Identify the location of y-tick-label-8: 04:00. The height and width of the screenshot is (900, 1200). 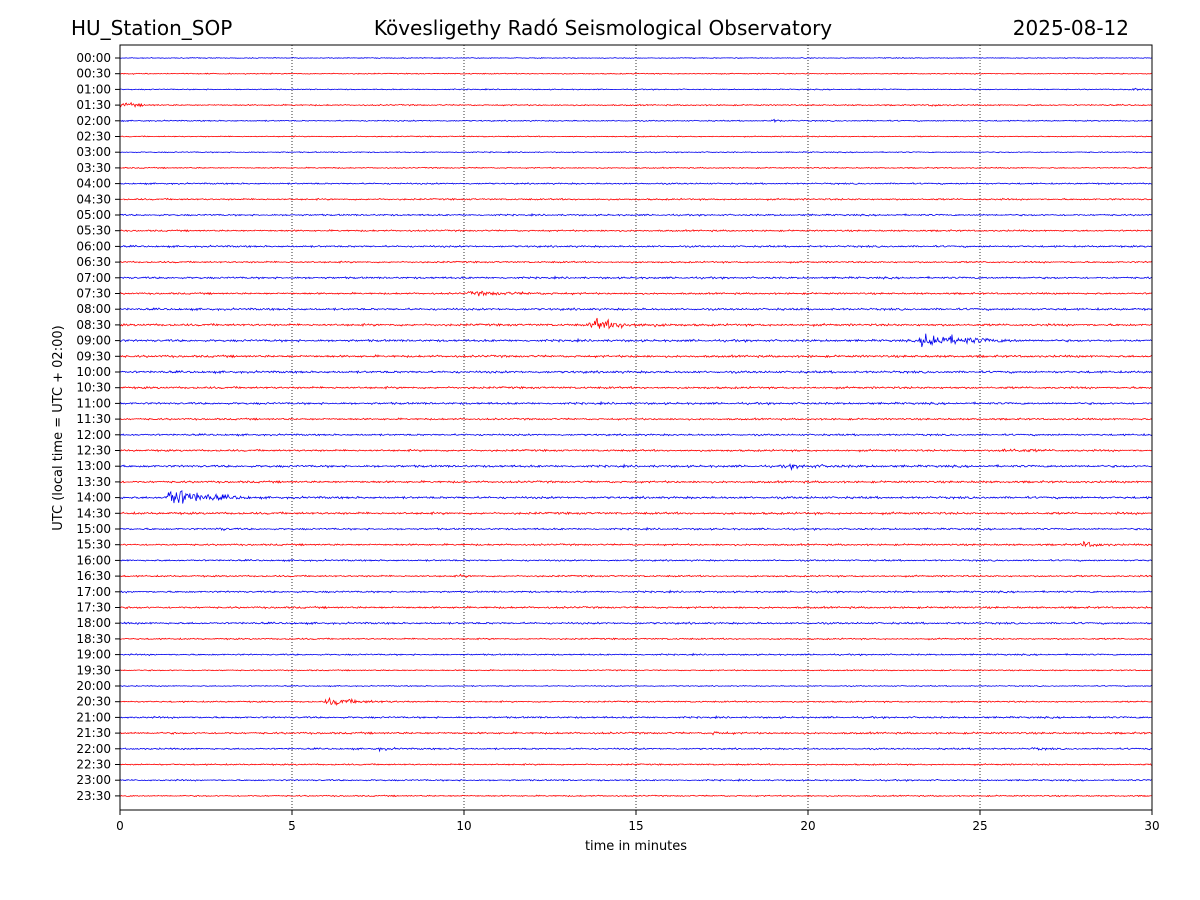
(93, 184).